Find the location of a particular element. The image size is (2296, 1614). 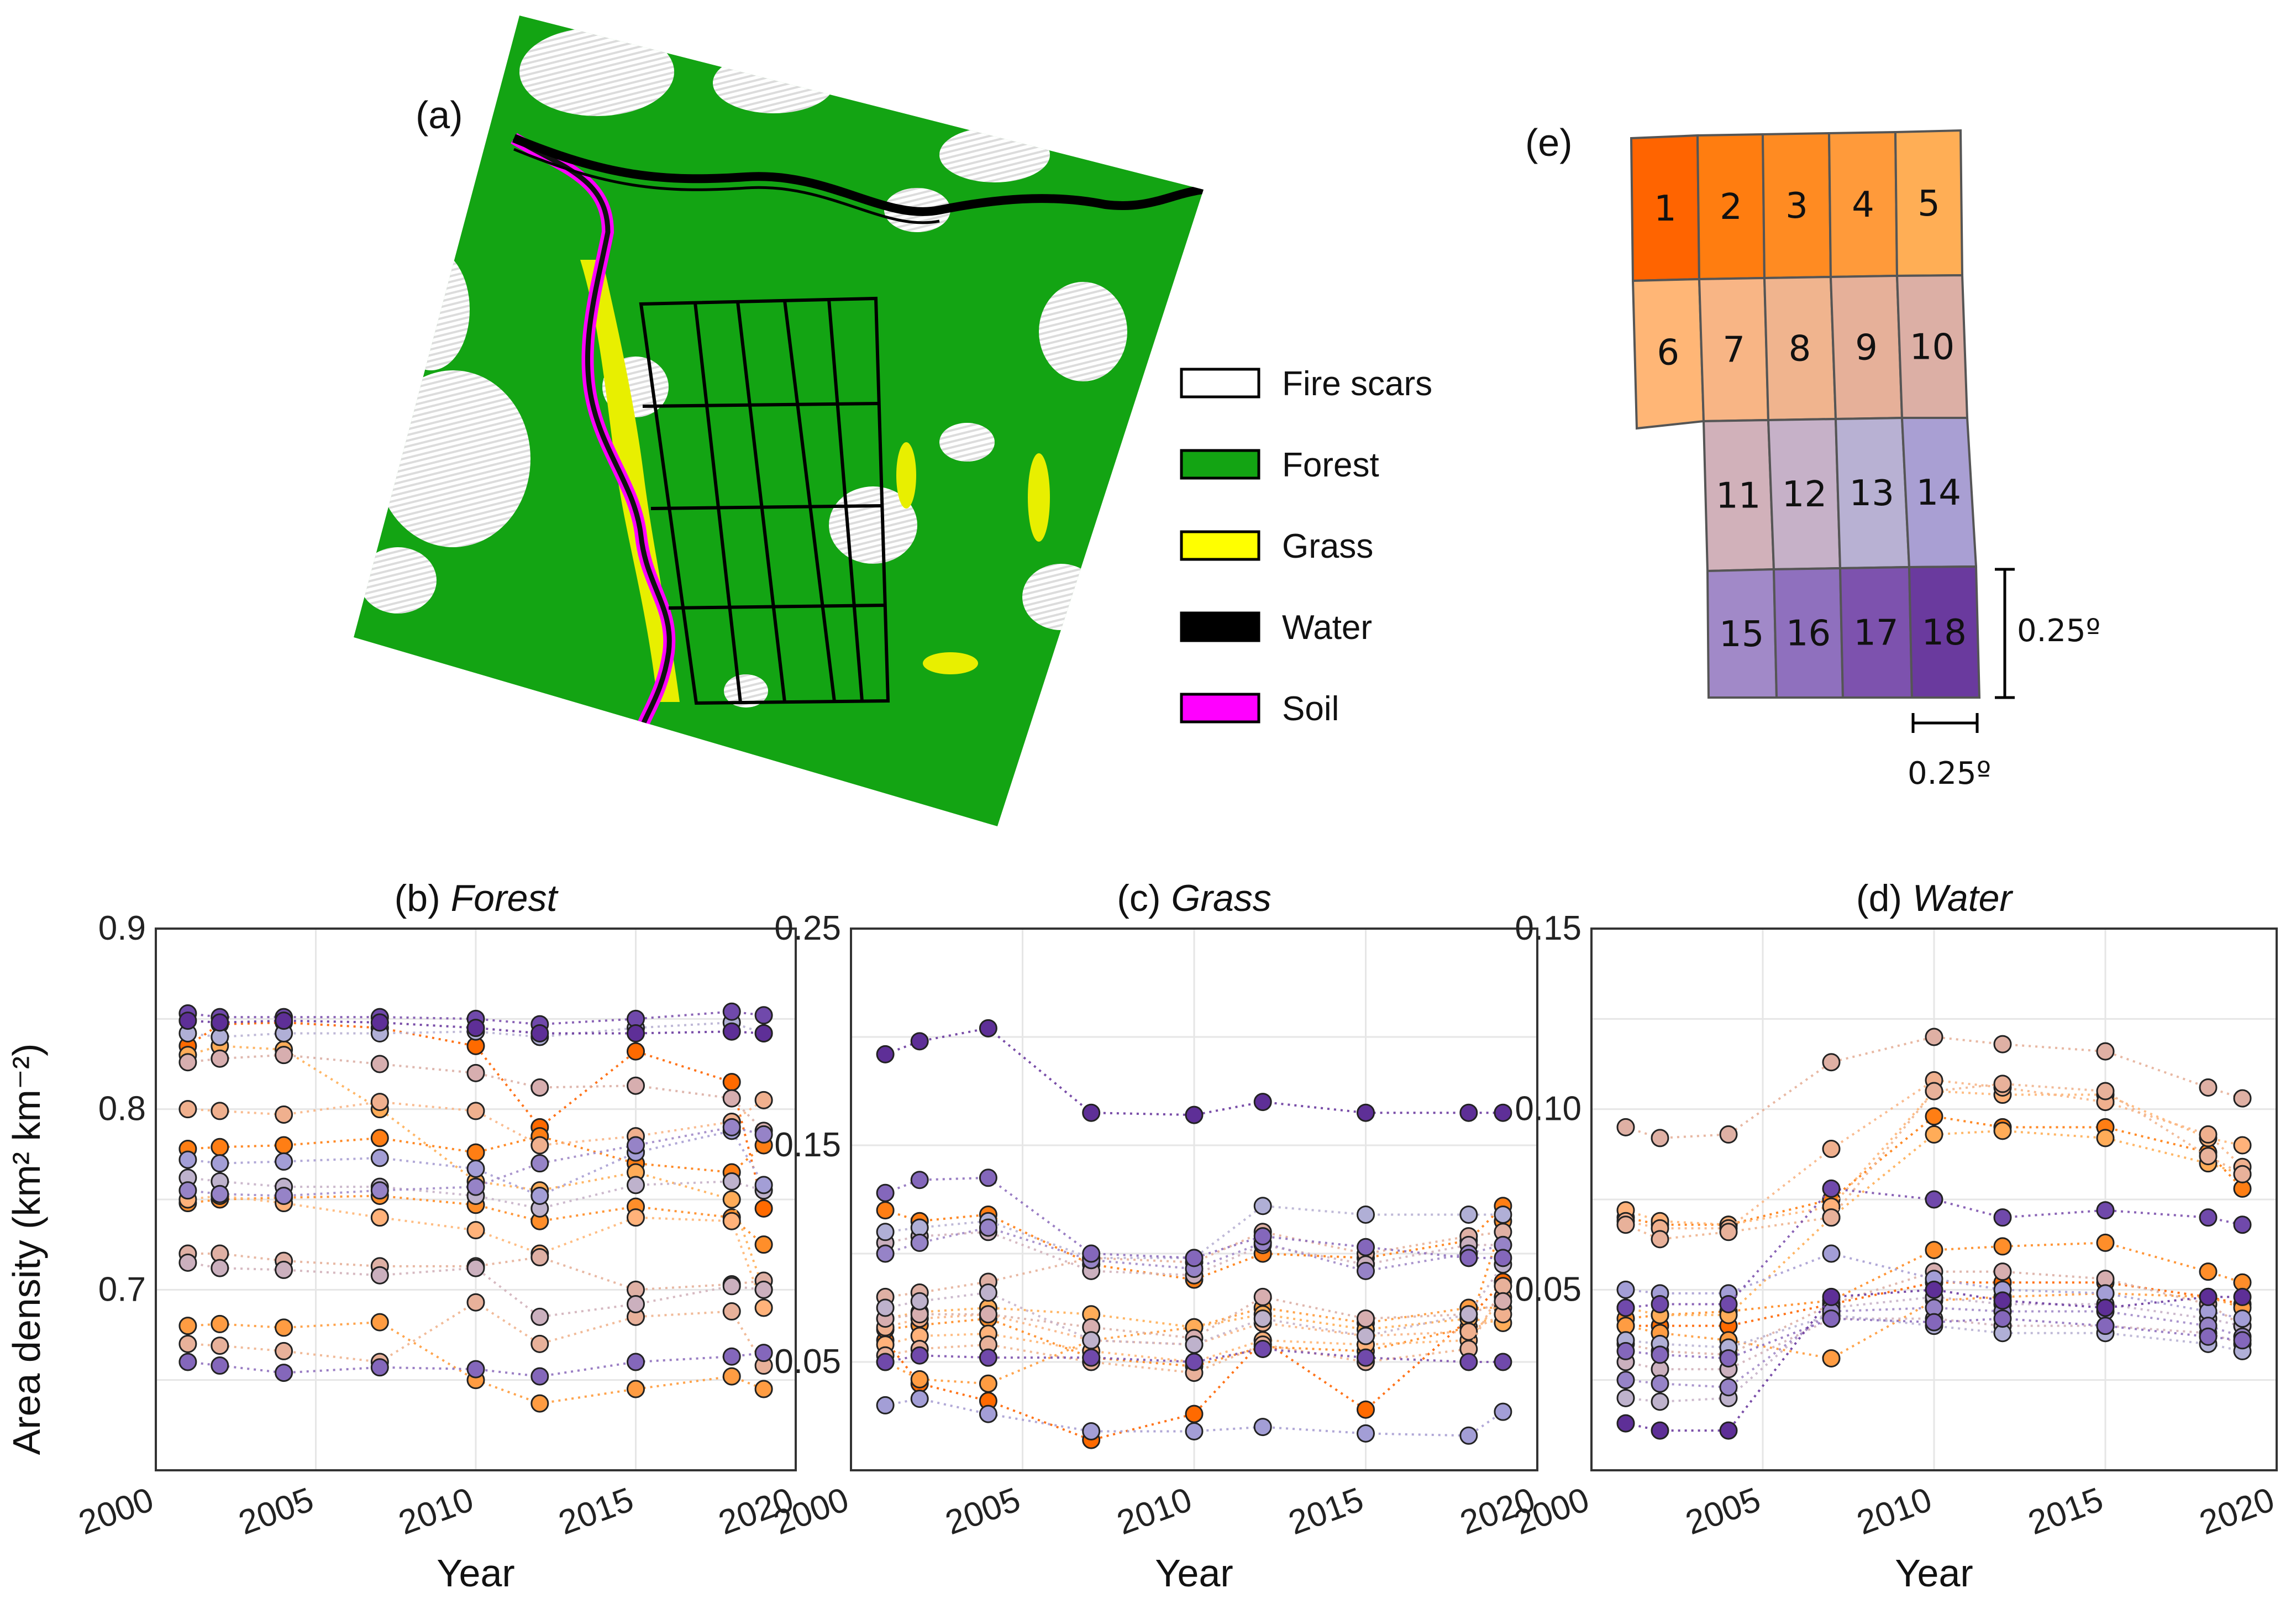

point-forest-cell2-2010 is located at coordinates (475, 1152).